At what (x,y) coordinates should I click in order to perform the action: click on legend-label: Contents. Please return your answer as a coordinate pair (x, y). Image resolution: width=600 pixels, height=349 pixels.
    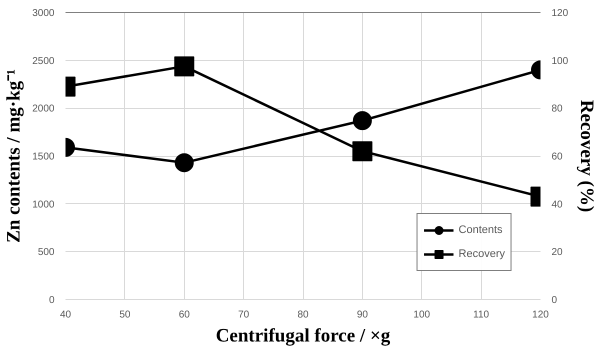
    Looking at the image, I should click on (480, 230).